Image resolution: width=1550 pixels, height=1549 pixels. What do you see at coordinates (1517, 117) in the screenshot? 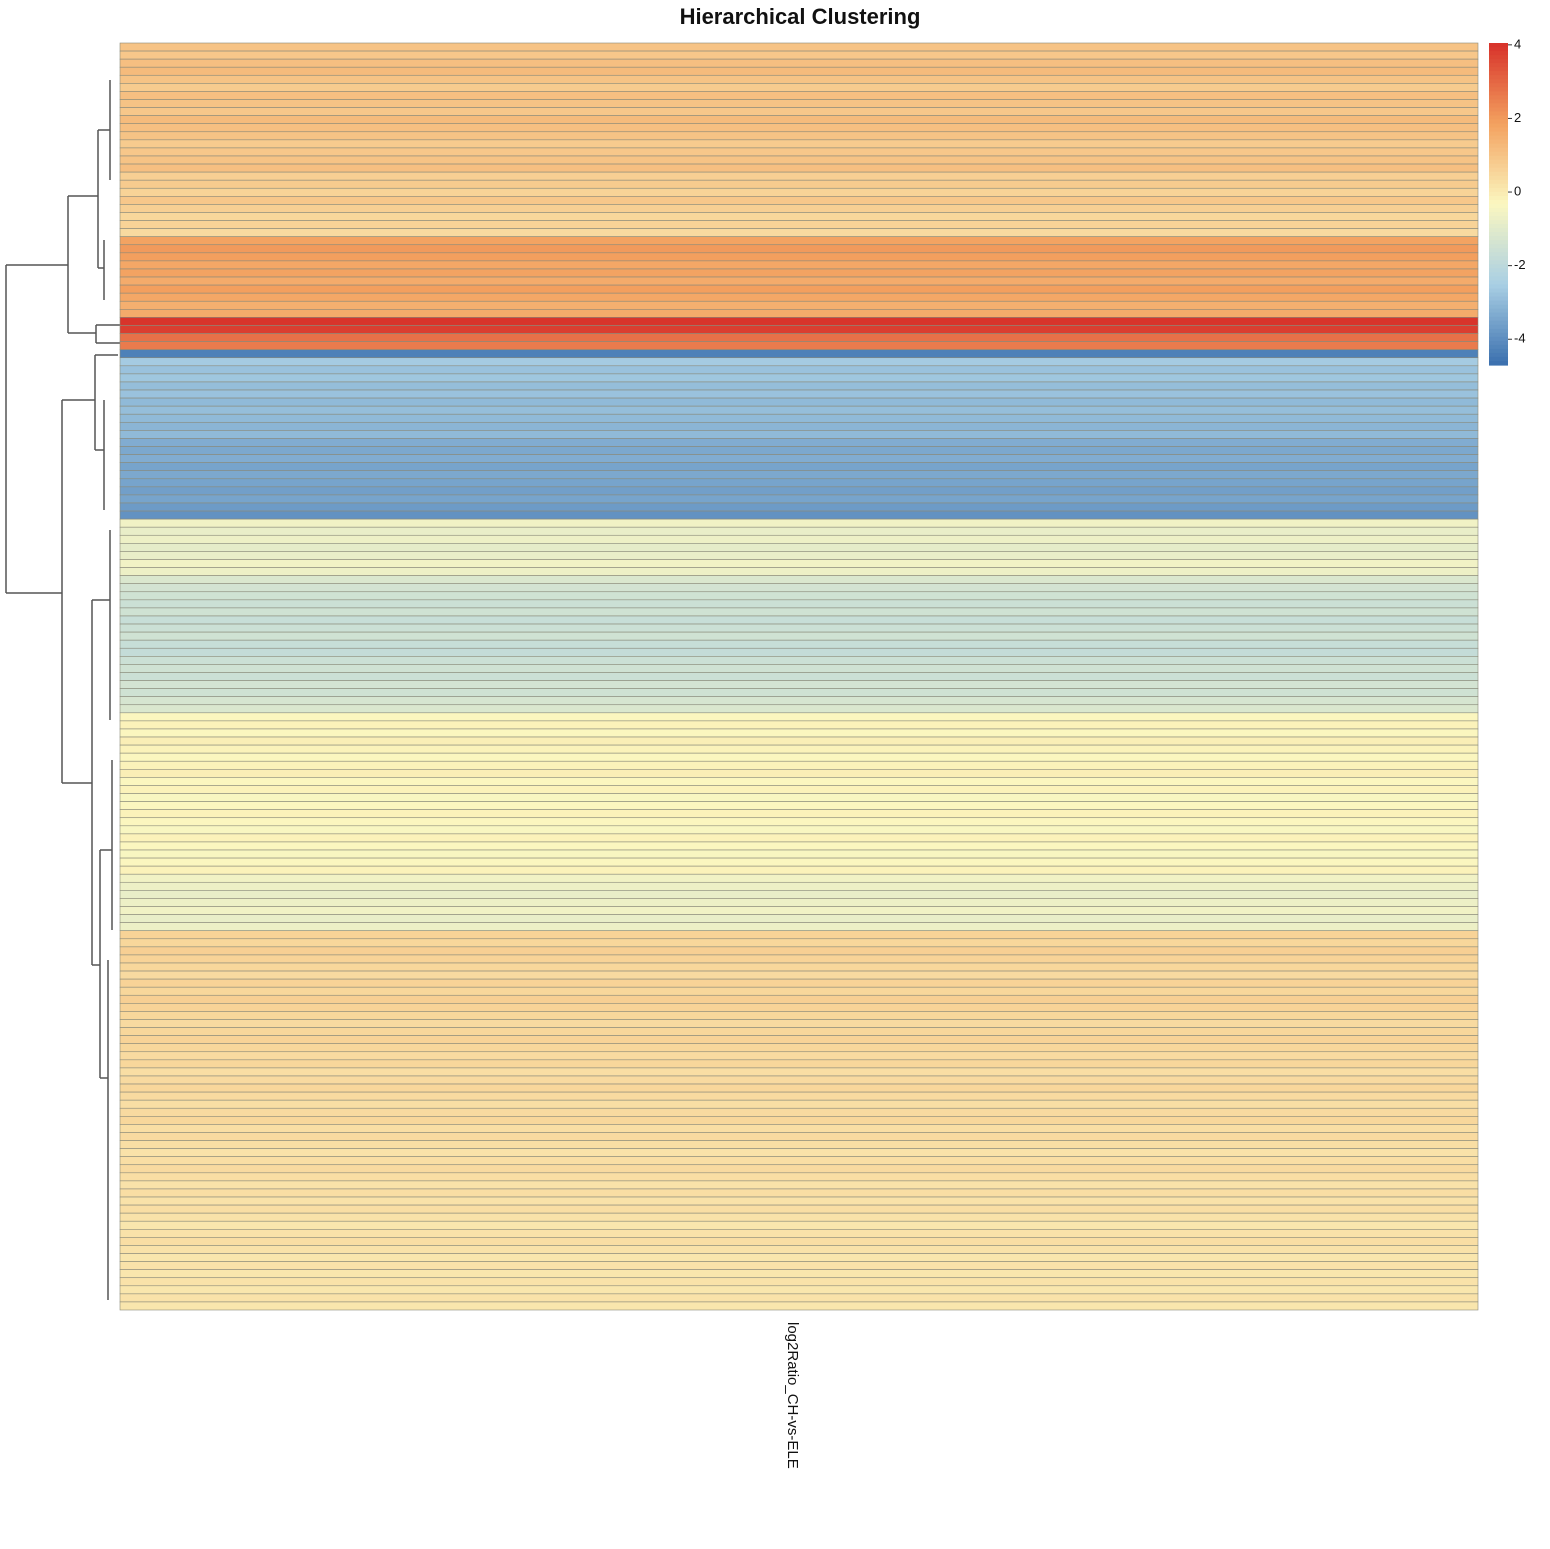
I see `colorbar-tick-label: 2` at bounding box center [1517, 117].